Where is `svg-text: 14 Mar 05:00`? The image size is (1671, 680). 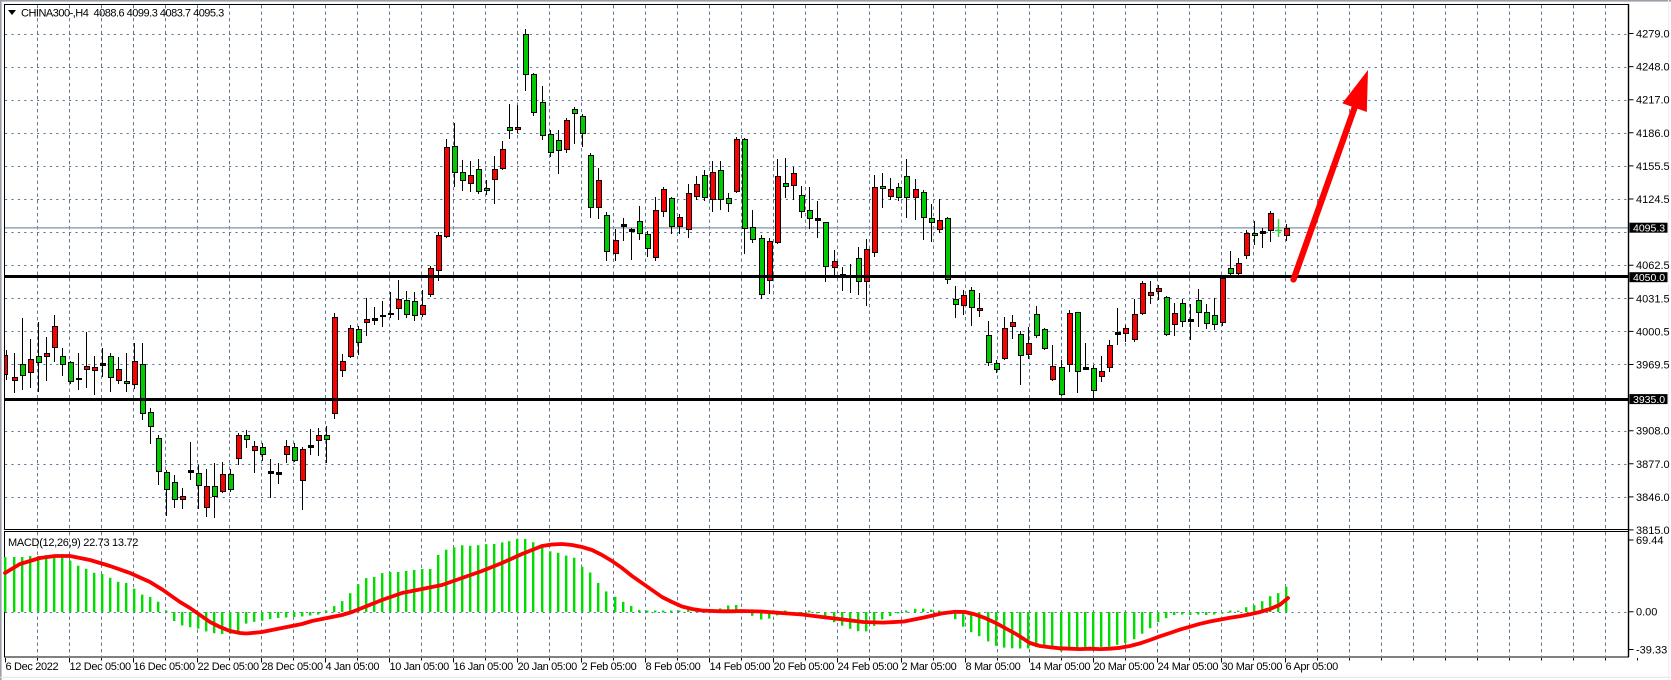 svg-text: 14 Mar 05:00 is located at coordinates (1060, 667).